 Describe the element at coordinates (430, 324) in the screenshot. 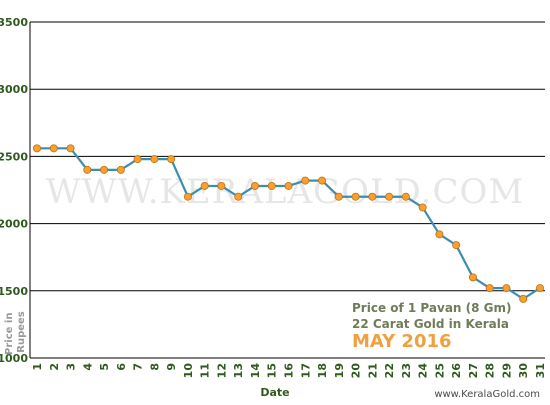

I see `annotation-line-2: 22 Carat Gold in Kerala` at that location.